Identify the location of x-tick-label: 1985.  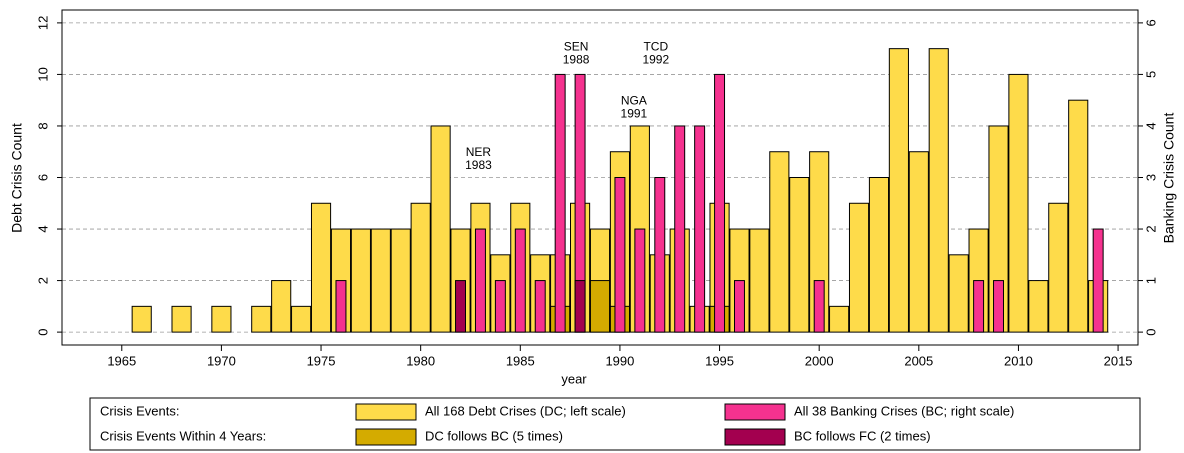
(520, 360).